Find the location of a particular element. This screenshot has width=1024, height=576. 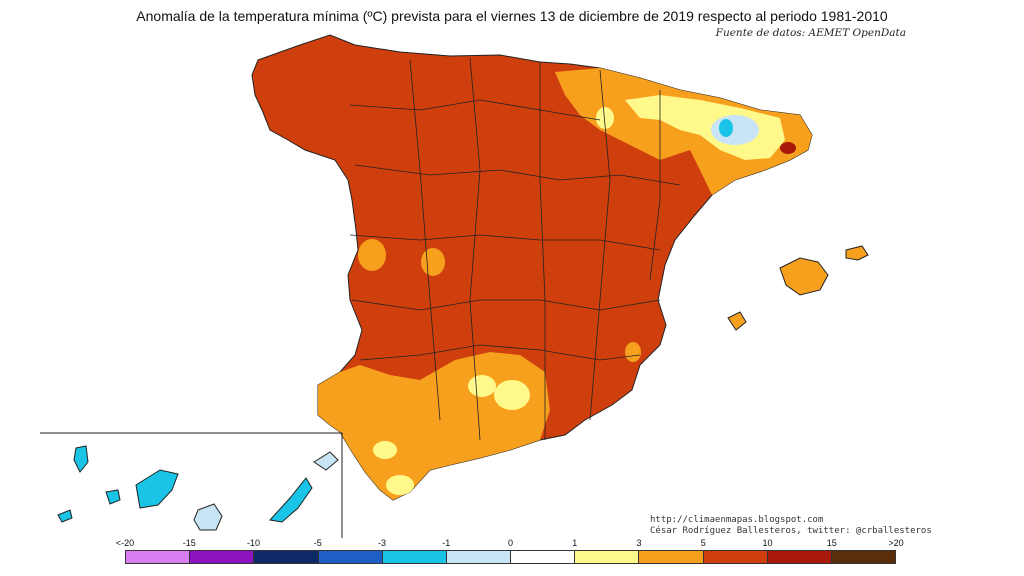

anomaly-zone-south is located at coordinates (434, 426).